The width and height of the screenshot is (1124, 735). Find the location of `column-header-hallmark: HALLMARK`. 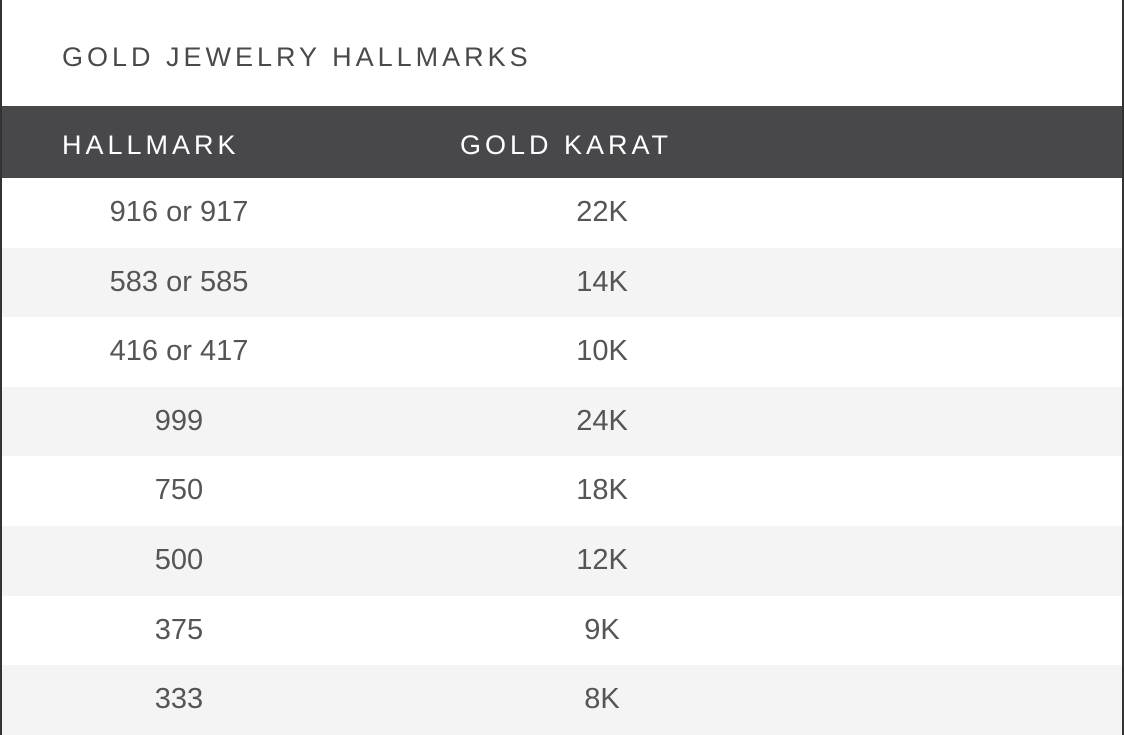

column-header-hallmark: HALLMARK is located at coordinates (151, 145).